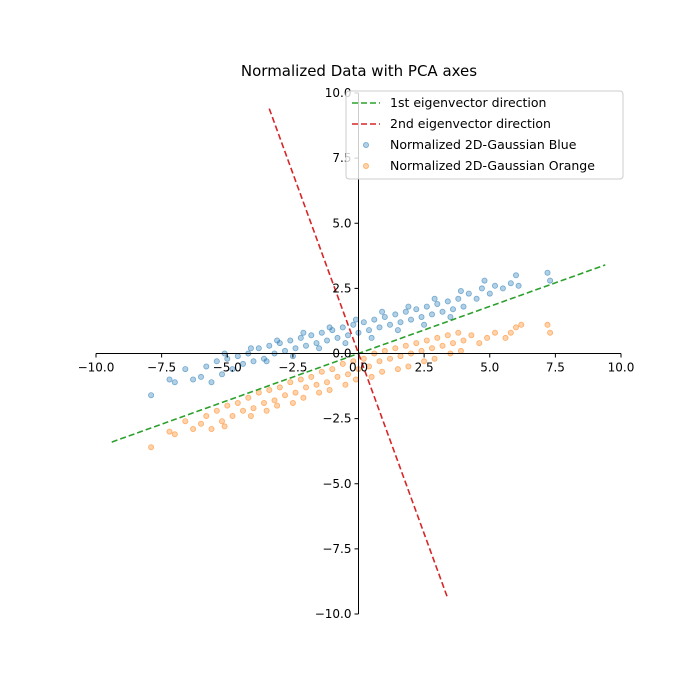  I want to click on x-tick-label: 0.0, so click(358, 368).